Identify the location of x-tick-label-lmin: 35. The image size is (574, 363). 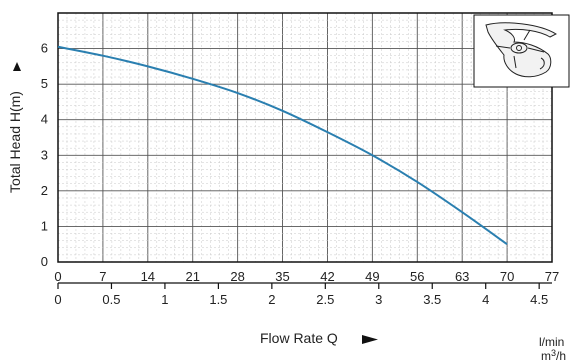
(282, 276).